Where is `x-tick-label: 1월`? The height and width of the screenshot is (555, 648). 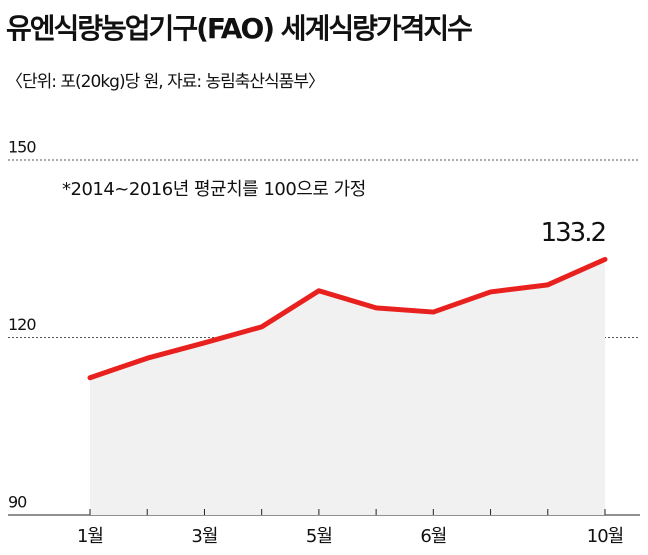 x-tick-label: 1월 is located at coordinates (90, 536).